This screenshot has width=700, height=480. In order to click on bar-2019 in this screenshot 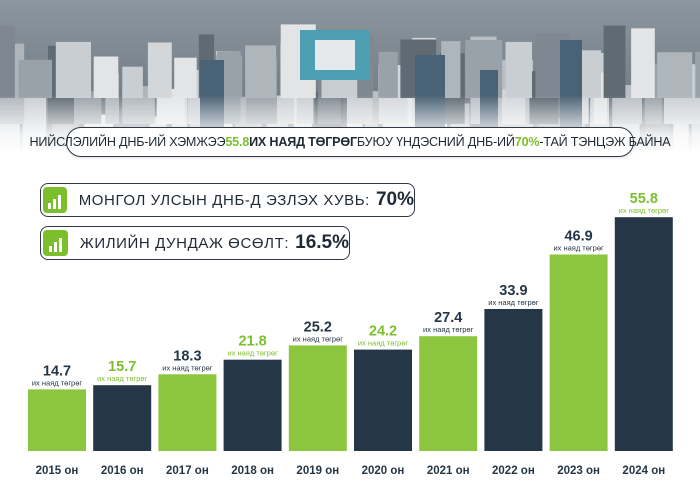, I will do `click(317, 398)`.